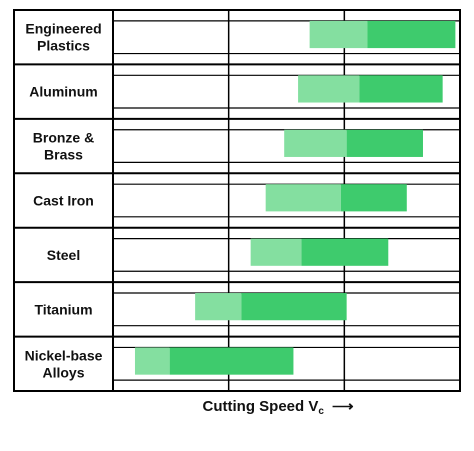 This screenshot has width=474, height=451. I want to click on x-axis-label: Cutting Speed Vc ⟶, so click(278, 407).